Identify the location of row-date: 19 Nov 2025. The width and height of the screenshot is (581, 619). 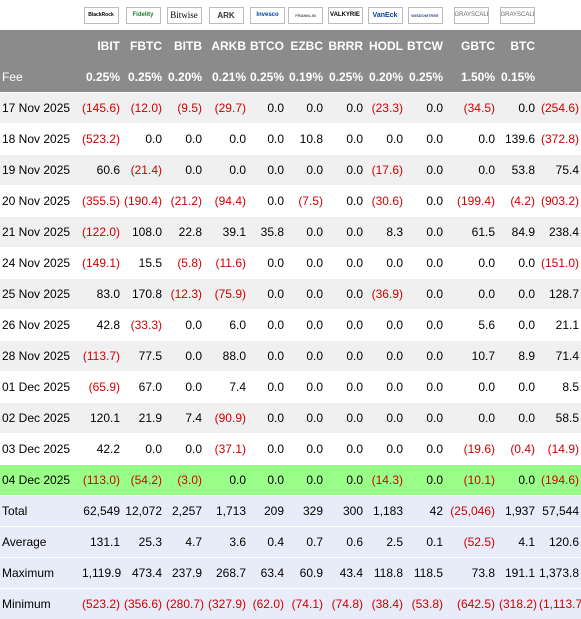
(40, 170).